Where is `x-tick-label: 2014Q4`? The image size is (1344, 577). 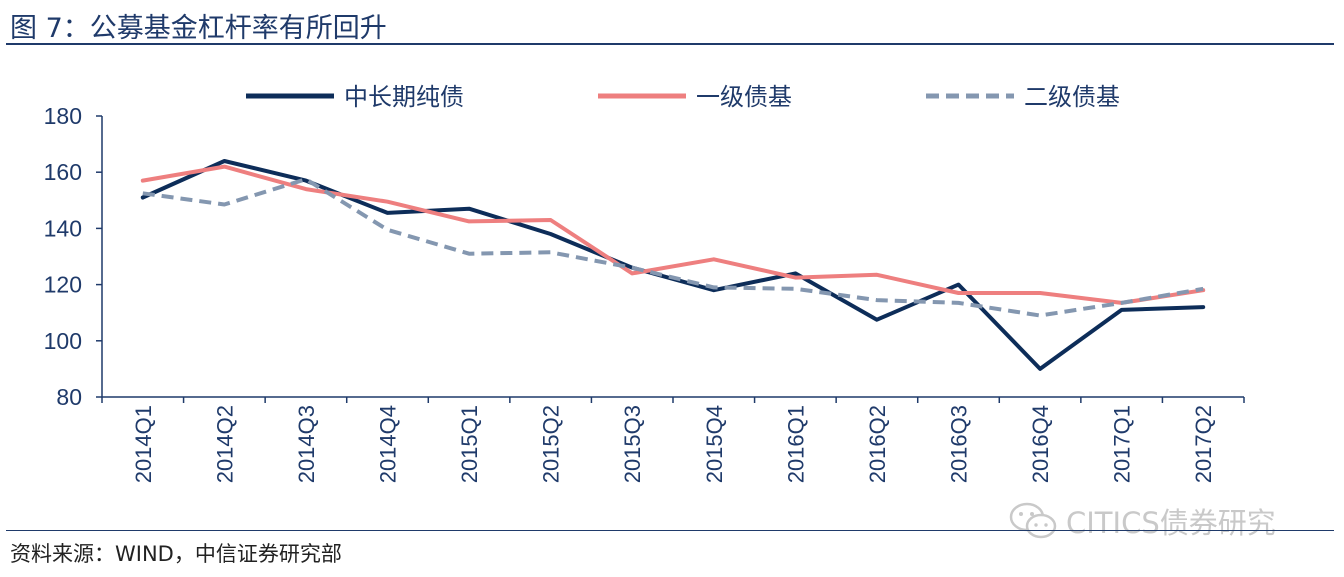
x-tick-label: 2014Q4 is located at coordinates (388, 444).